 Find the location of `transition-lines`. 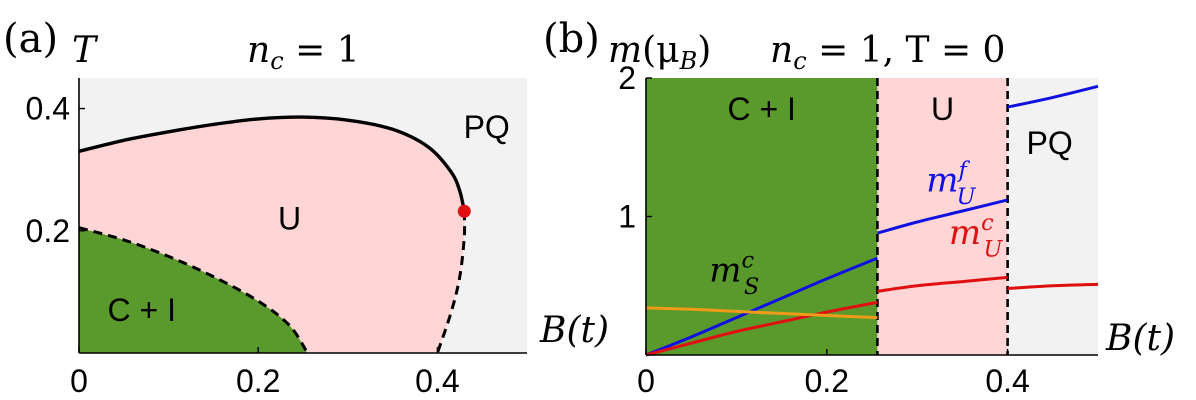

transition-lines is located at coordinates (942, 216).